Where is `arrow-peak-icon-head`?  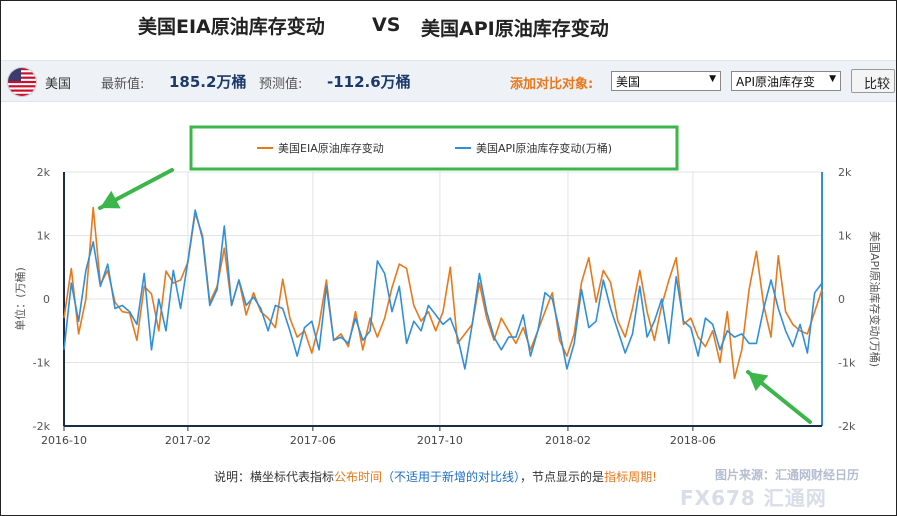
arrow-peak-icon-head is located at coordinates (110, 199).